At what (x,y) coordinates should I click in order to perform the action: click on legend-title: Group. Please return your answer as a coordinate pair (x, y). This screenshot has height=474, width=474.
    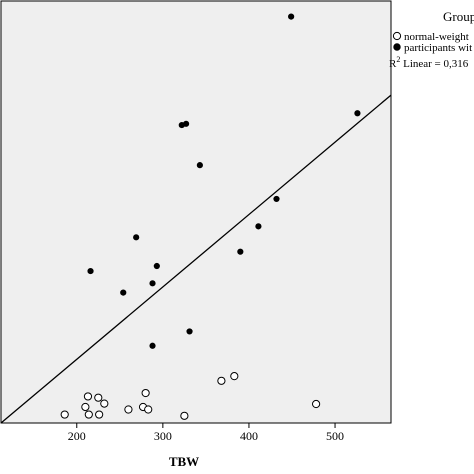
    Looking at the image, I should click on (458, 16).